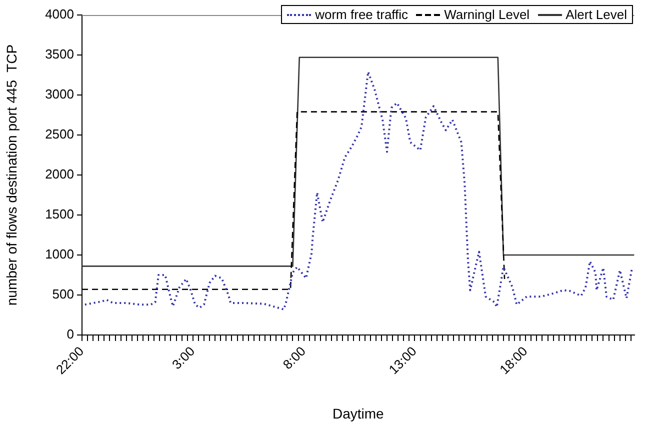 This screenshot has width=645, height=427. Describe the element at coordinates (487, 14) in the screenshot. I see `legend-label: Warningl Level` at that location.